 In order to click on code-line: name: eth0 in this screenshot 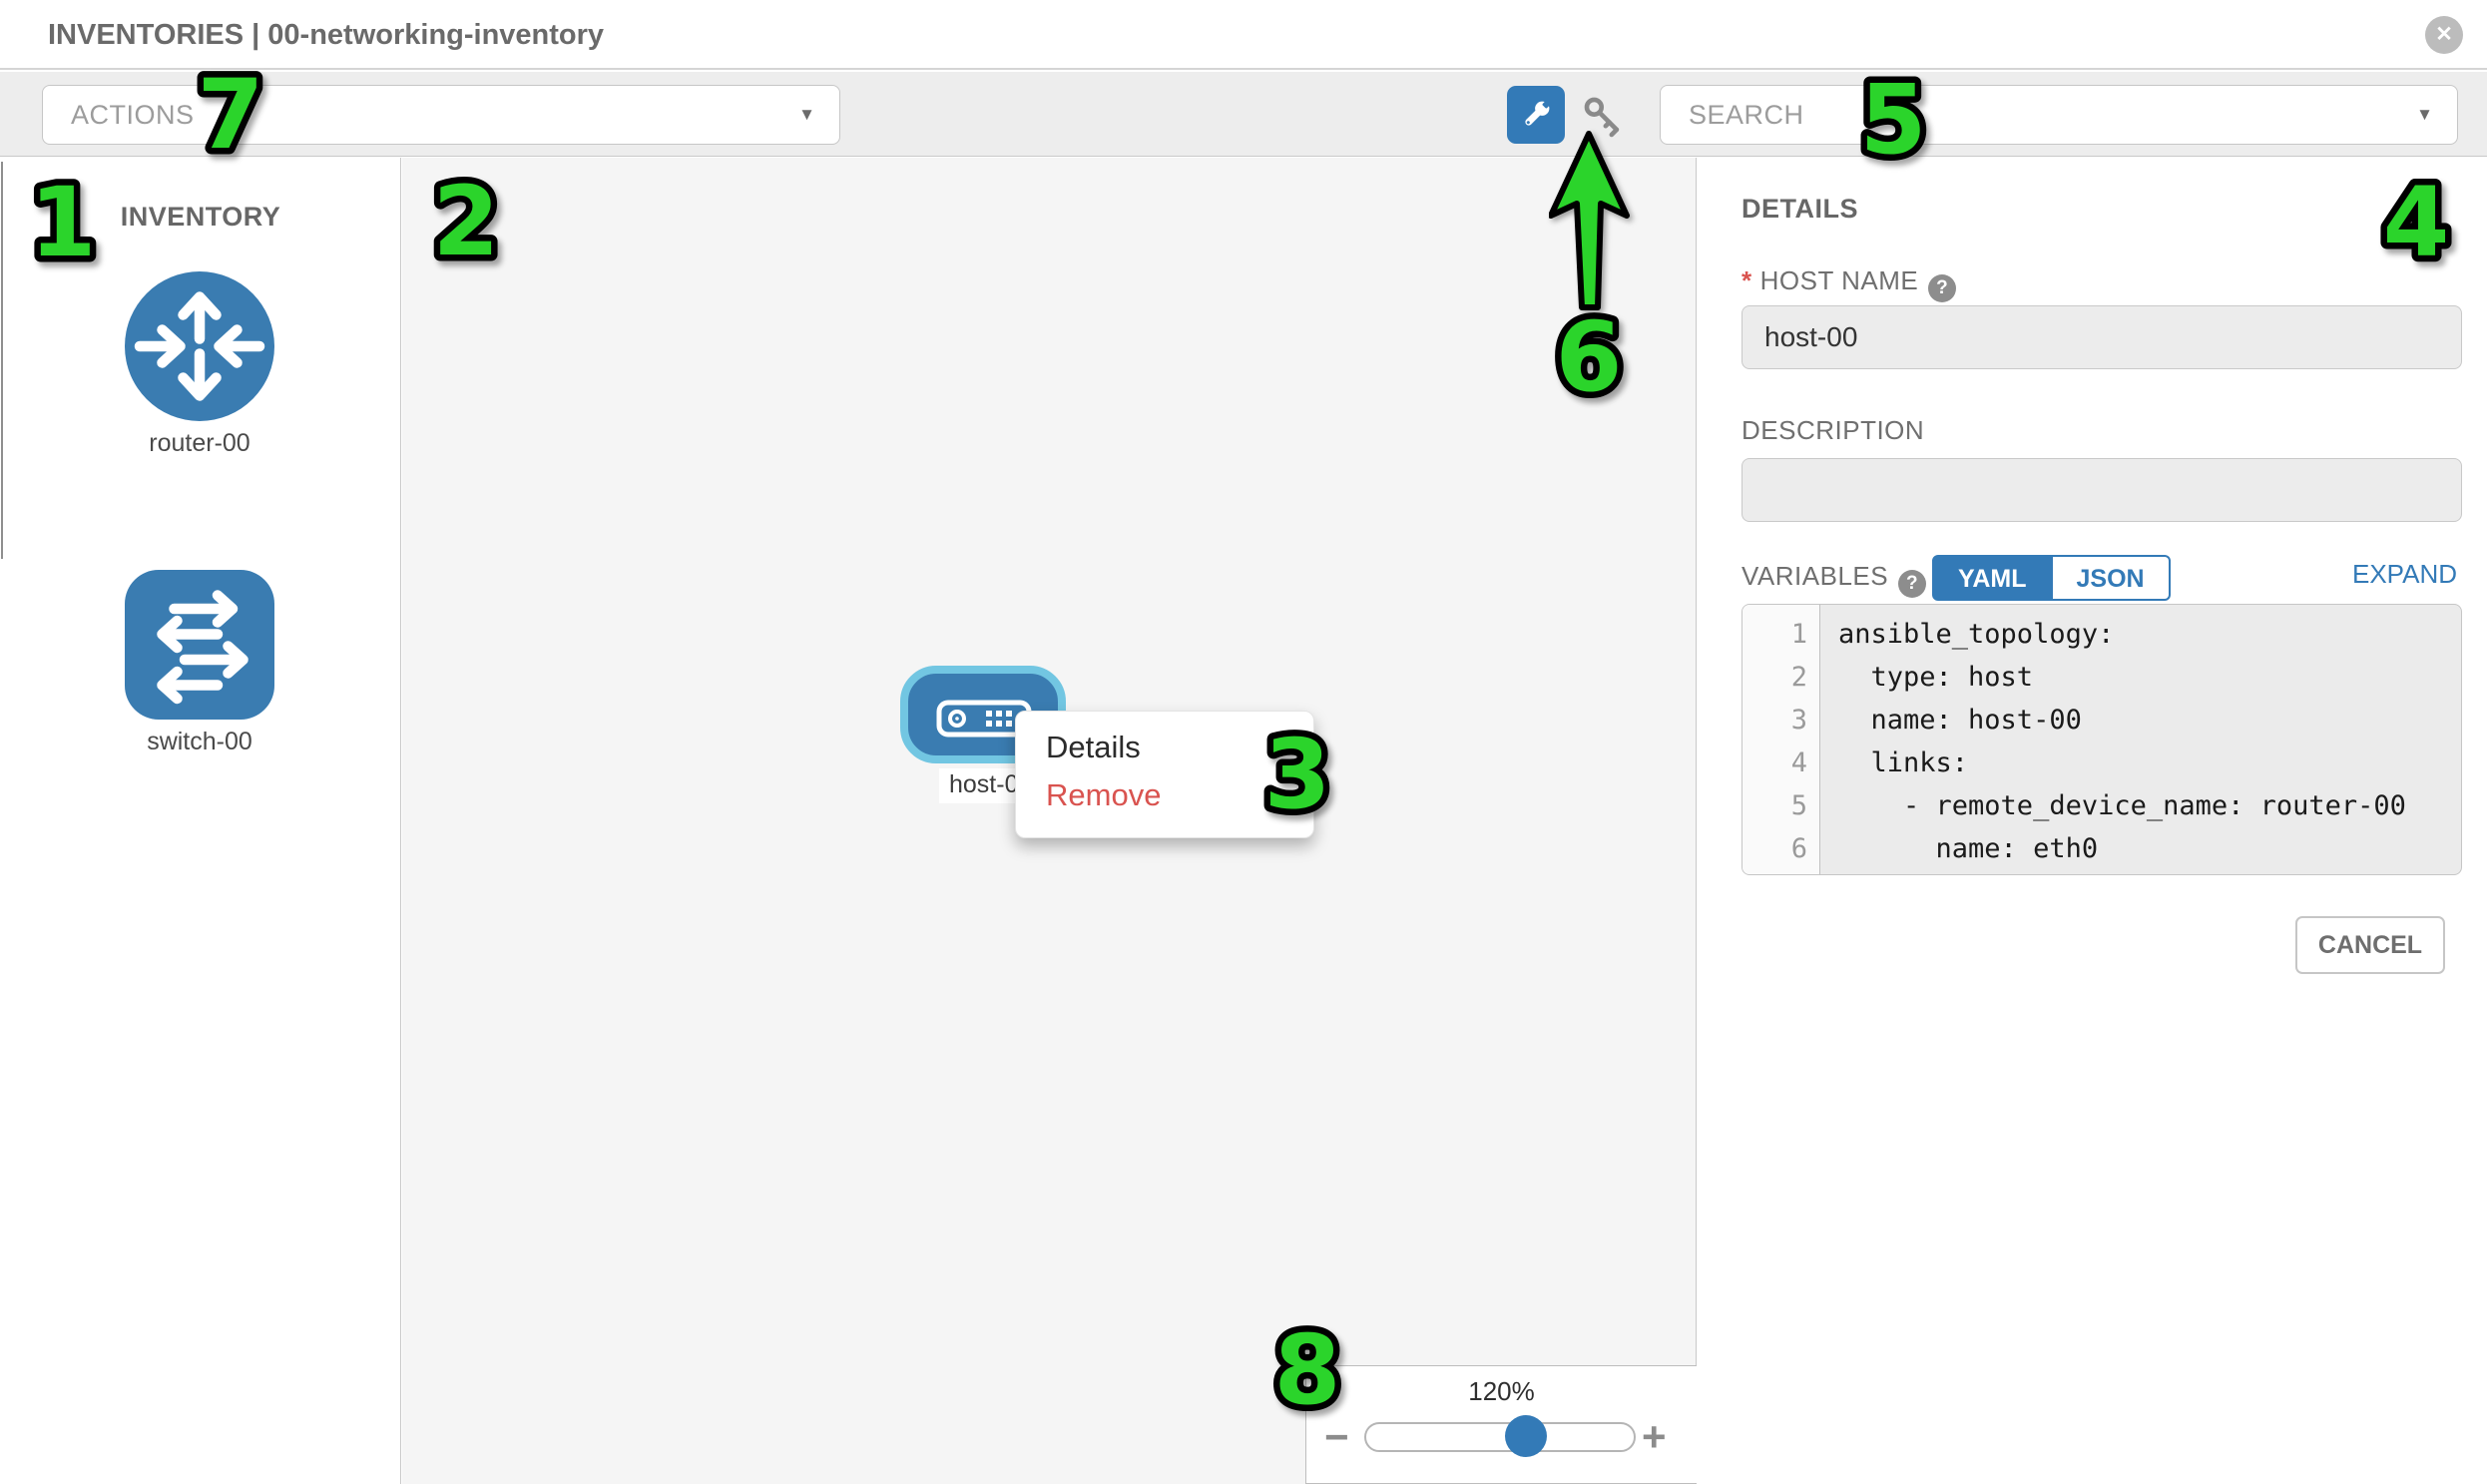, I will do `click(1968, 848)`.